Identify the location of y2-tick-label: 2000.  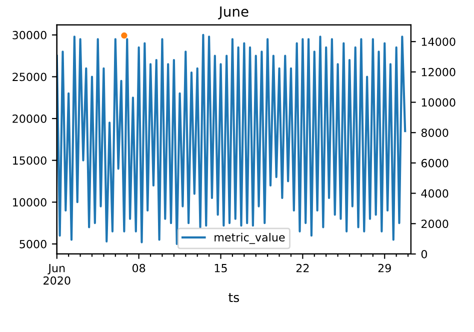
(434, 224).